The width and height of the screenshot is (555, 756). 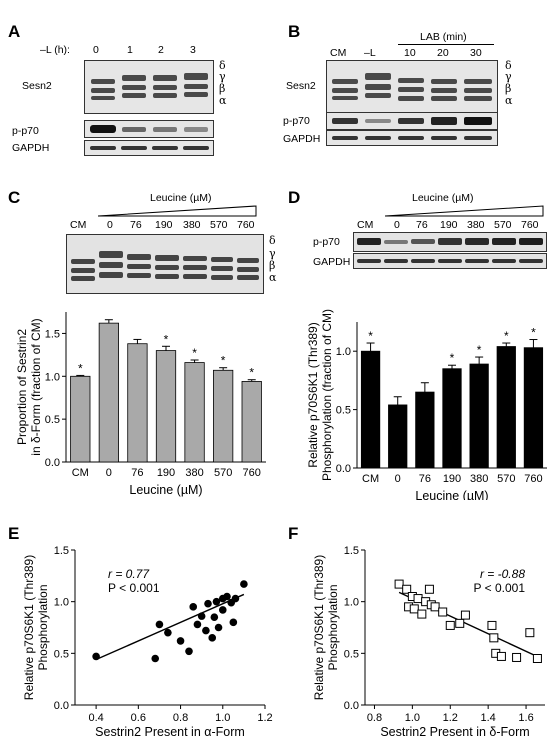 What do you see at coordinates (293, 533) in the screenshot?
I see `panel-letter-f: F` at bounding box center [293, 533].